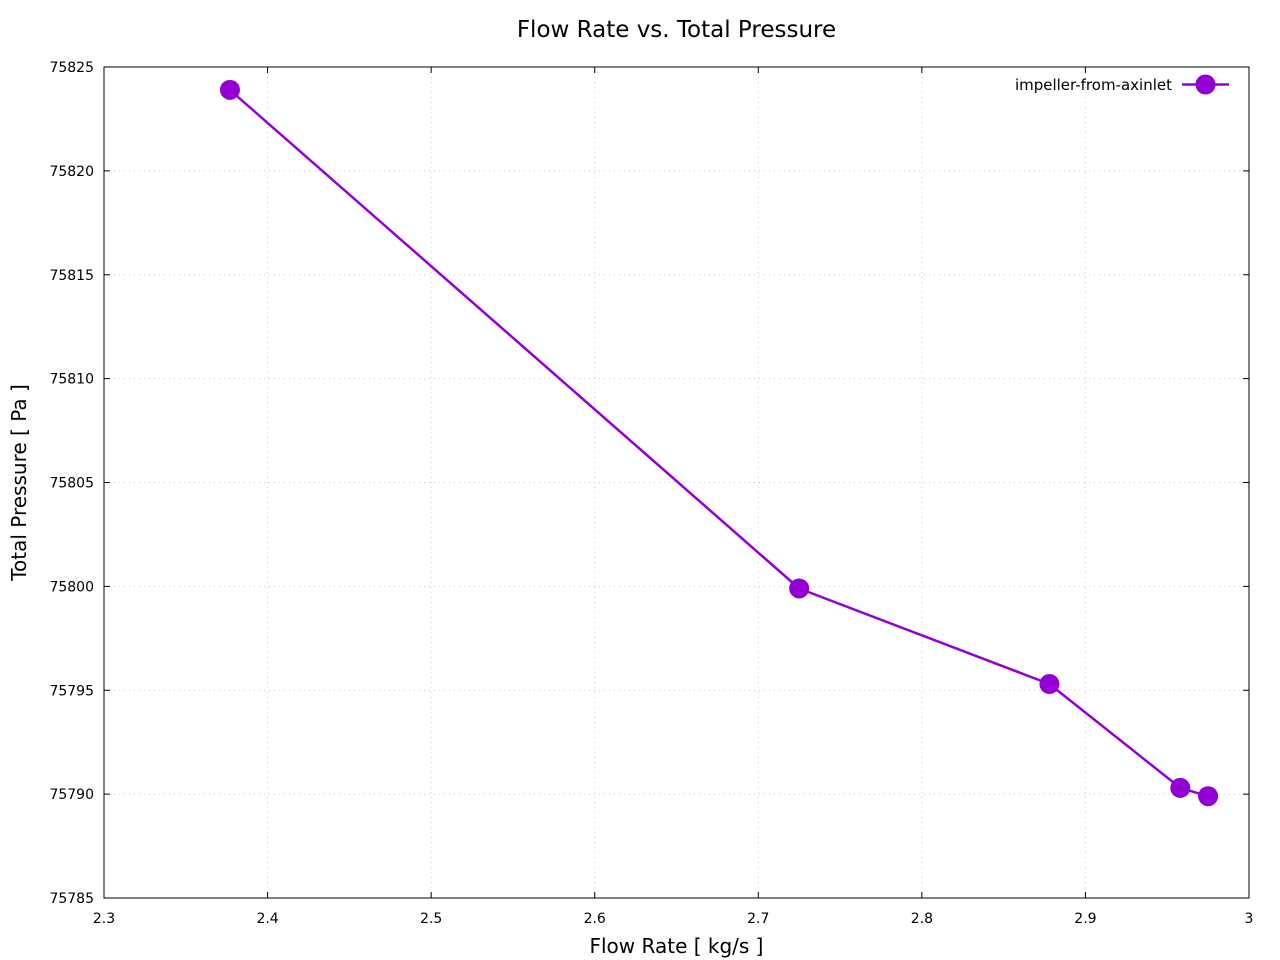 Image resolution: width=1280 pixels, height=960 pixels. What do you see at coordinates (1093, 85) in the screenshot?
I see `legend-entry-label: impeller-from-axinlet` at bounding box center [1093, 85].